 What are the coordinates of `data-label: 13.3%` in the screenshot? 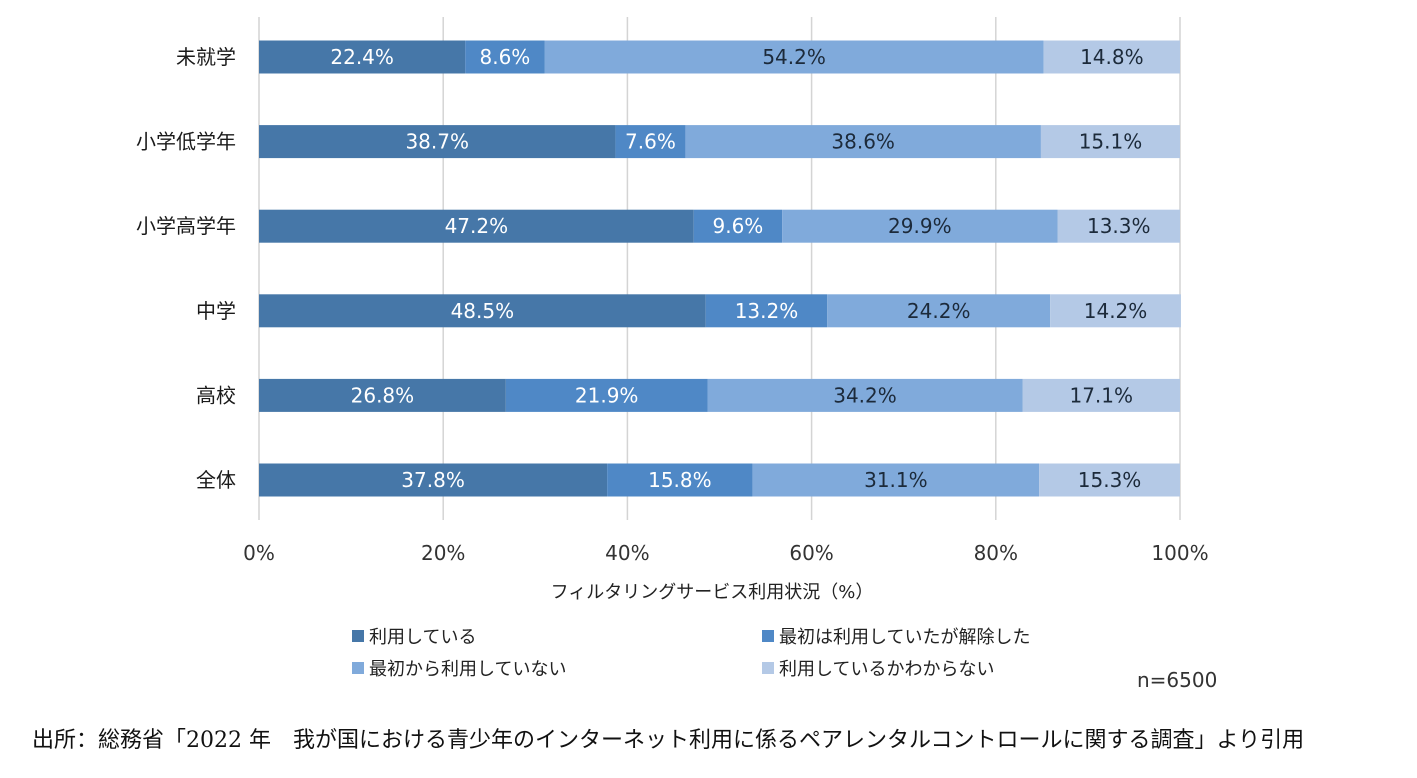 It's located at (1119, 226).